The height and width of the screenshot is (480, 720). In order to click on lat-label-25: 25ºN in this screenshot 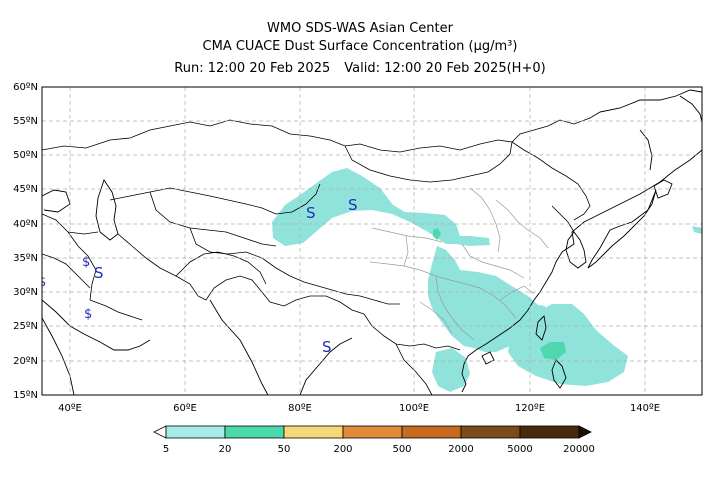, I will do `click(25, 326)`.